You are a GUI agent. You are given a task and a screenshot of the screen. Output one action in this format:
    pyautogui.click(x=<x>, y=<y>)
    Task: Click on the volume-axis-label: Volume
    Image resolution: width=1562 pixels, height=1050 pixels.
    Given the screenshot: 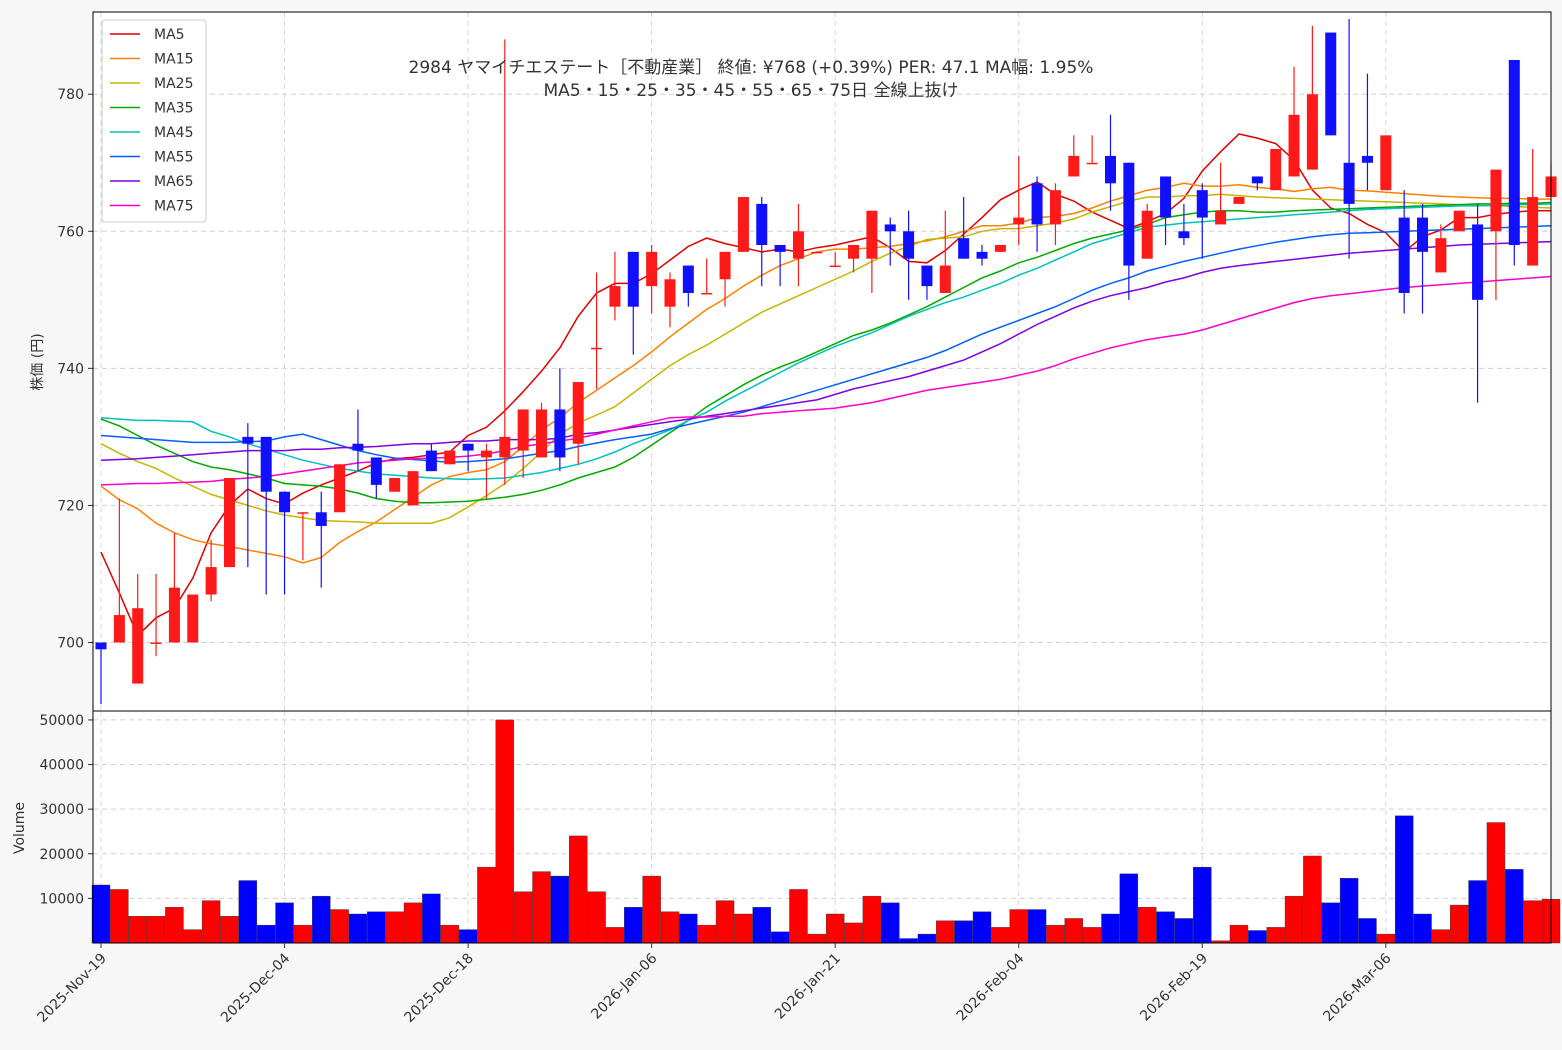 What is the action you would take?
    pyautogui.click(x=20, y=828)
    